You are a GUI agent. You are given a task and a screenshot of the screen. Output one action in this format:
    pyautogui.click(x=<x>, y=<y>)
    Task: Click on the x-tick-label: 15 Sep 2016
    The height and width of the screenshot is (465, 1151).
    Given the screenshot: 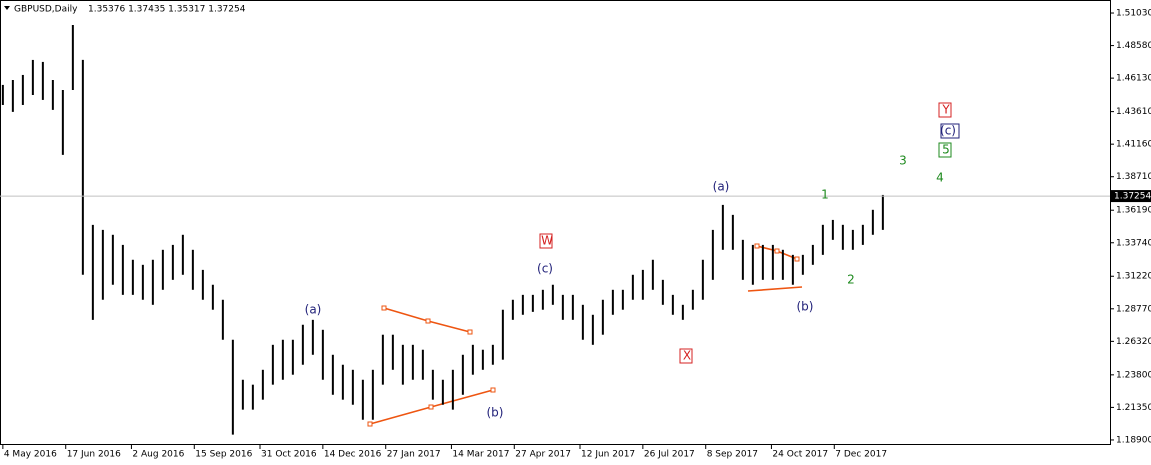 What is the action you would take?
    pyautogui.click(x=223, y=455)
    